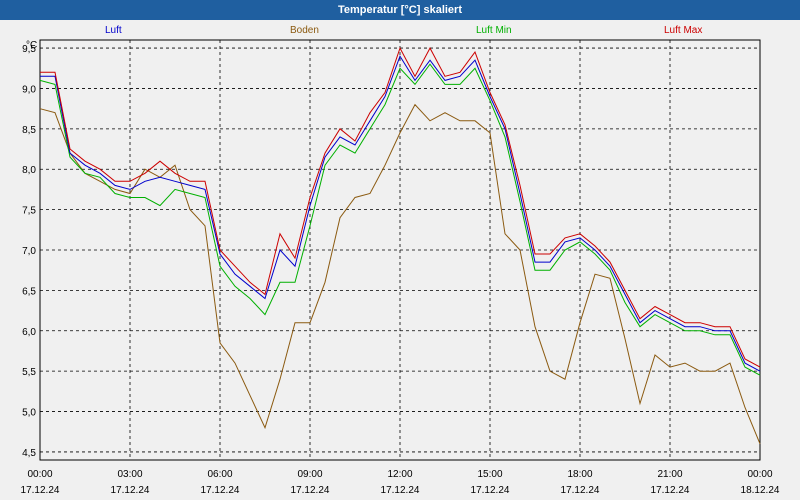  I want to click on y-tick-label: 7,0, so click(29, 251).